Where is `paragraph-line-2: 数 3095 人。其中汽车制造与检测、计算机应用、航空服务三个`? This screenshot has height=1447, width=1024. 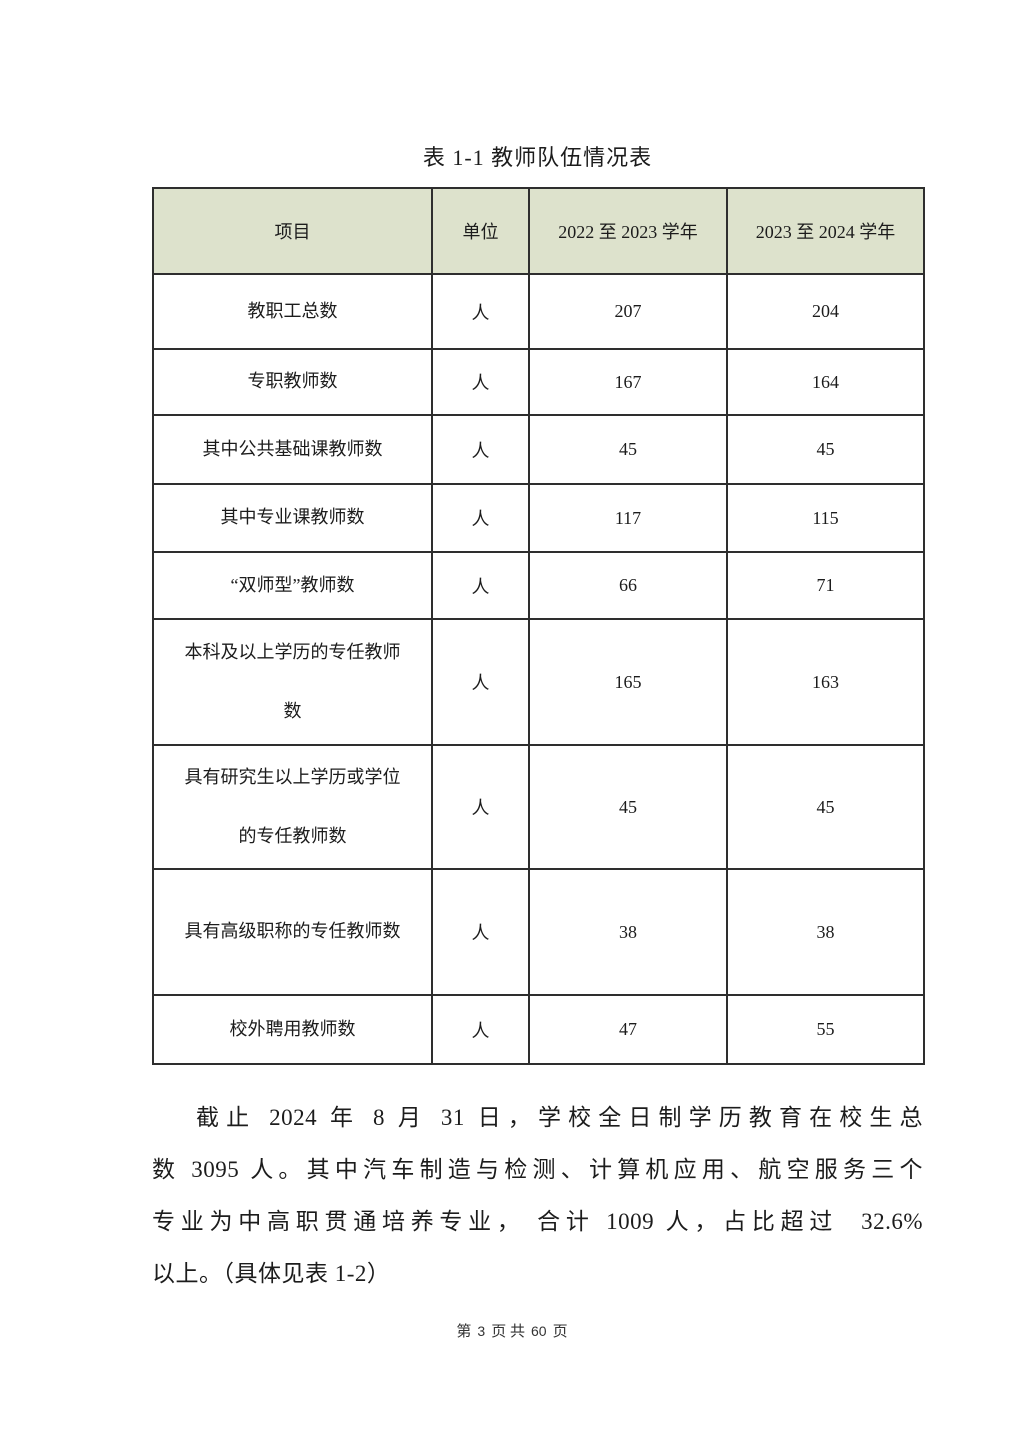
paragraph-line-2: 数 3095 人。其中汽车制造与检测、计算机应用、航空服务三个 is located at coordinates (537, 1169).